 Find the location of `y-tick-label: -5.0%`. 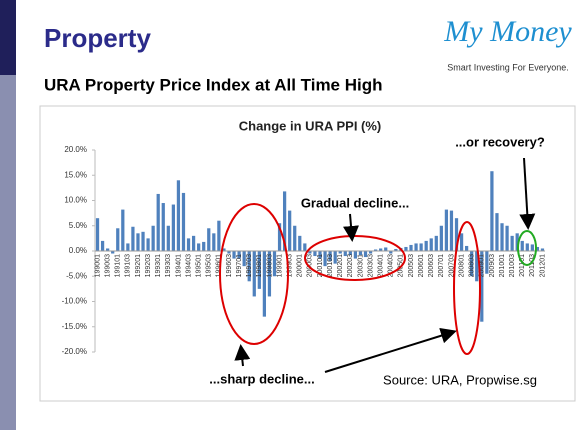

y-tick-label: -5.0% is located at coordinates (76, 275).